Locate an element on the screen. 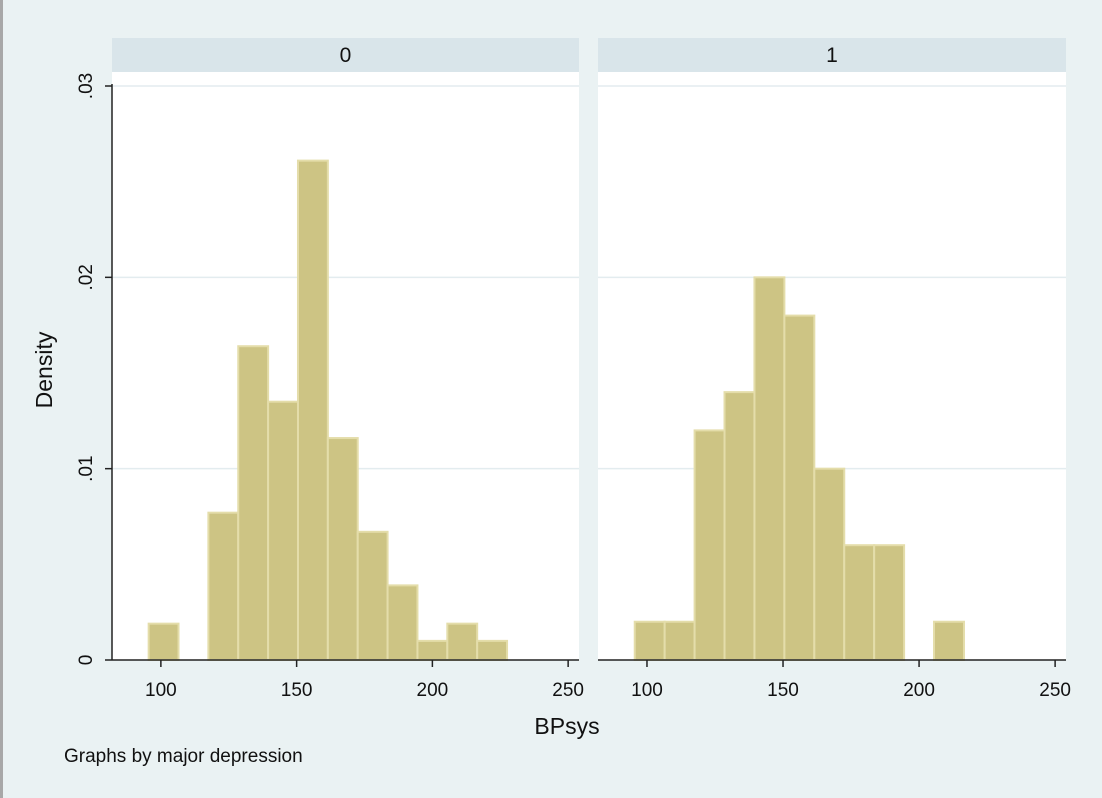 The height and width of the screenshot is (798, 1102). y-tick-label: 0 is located at coordinates (86, 660).